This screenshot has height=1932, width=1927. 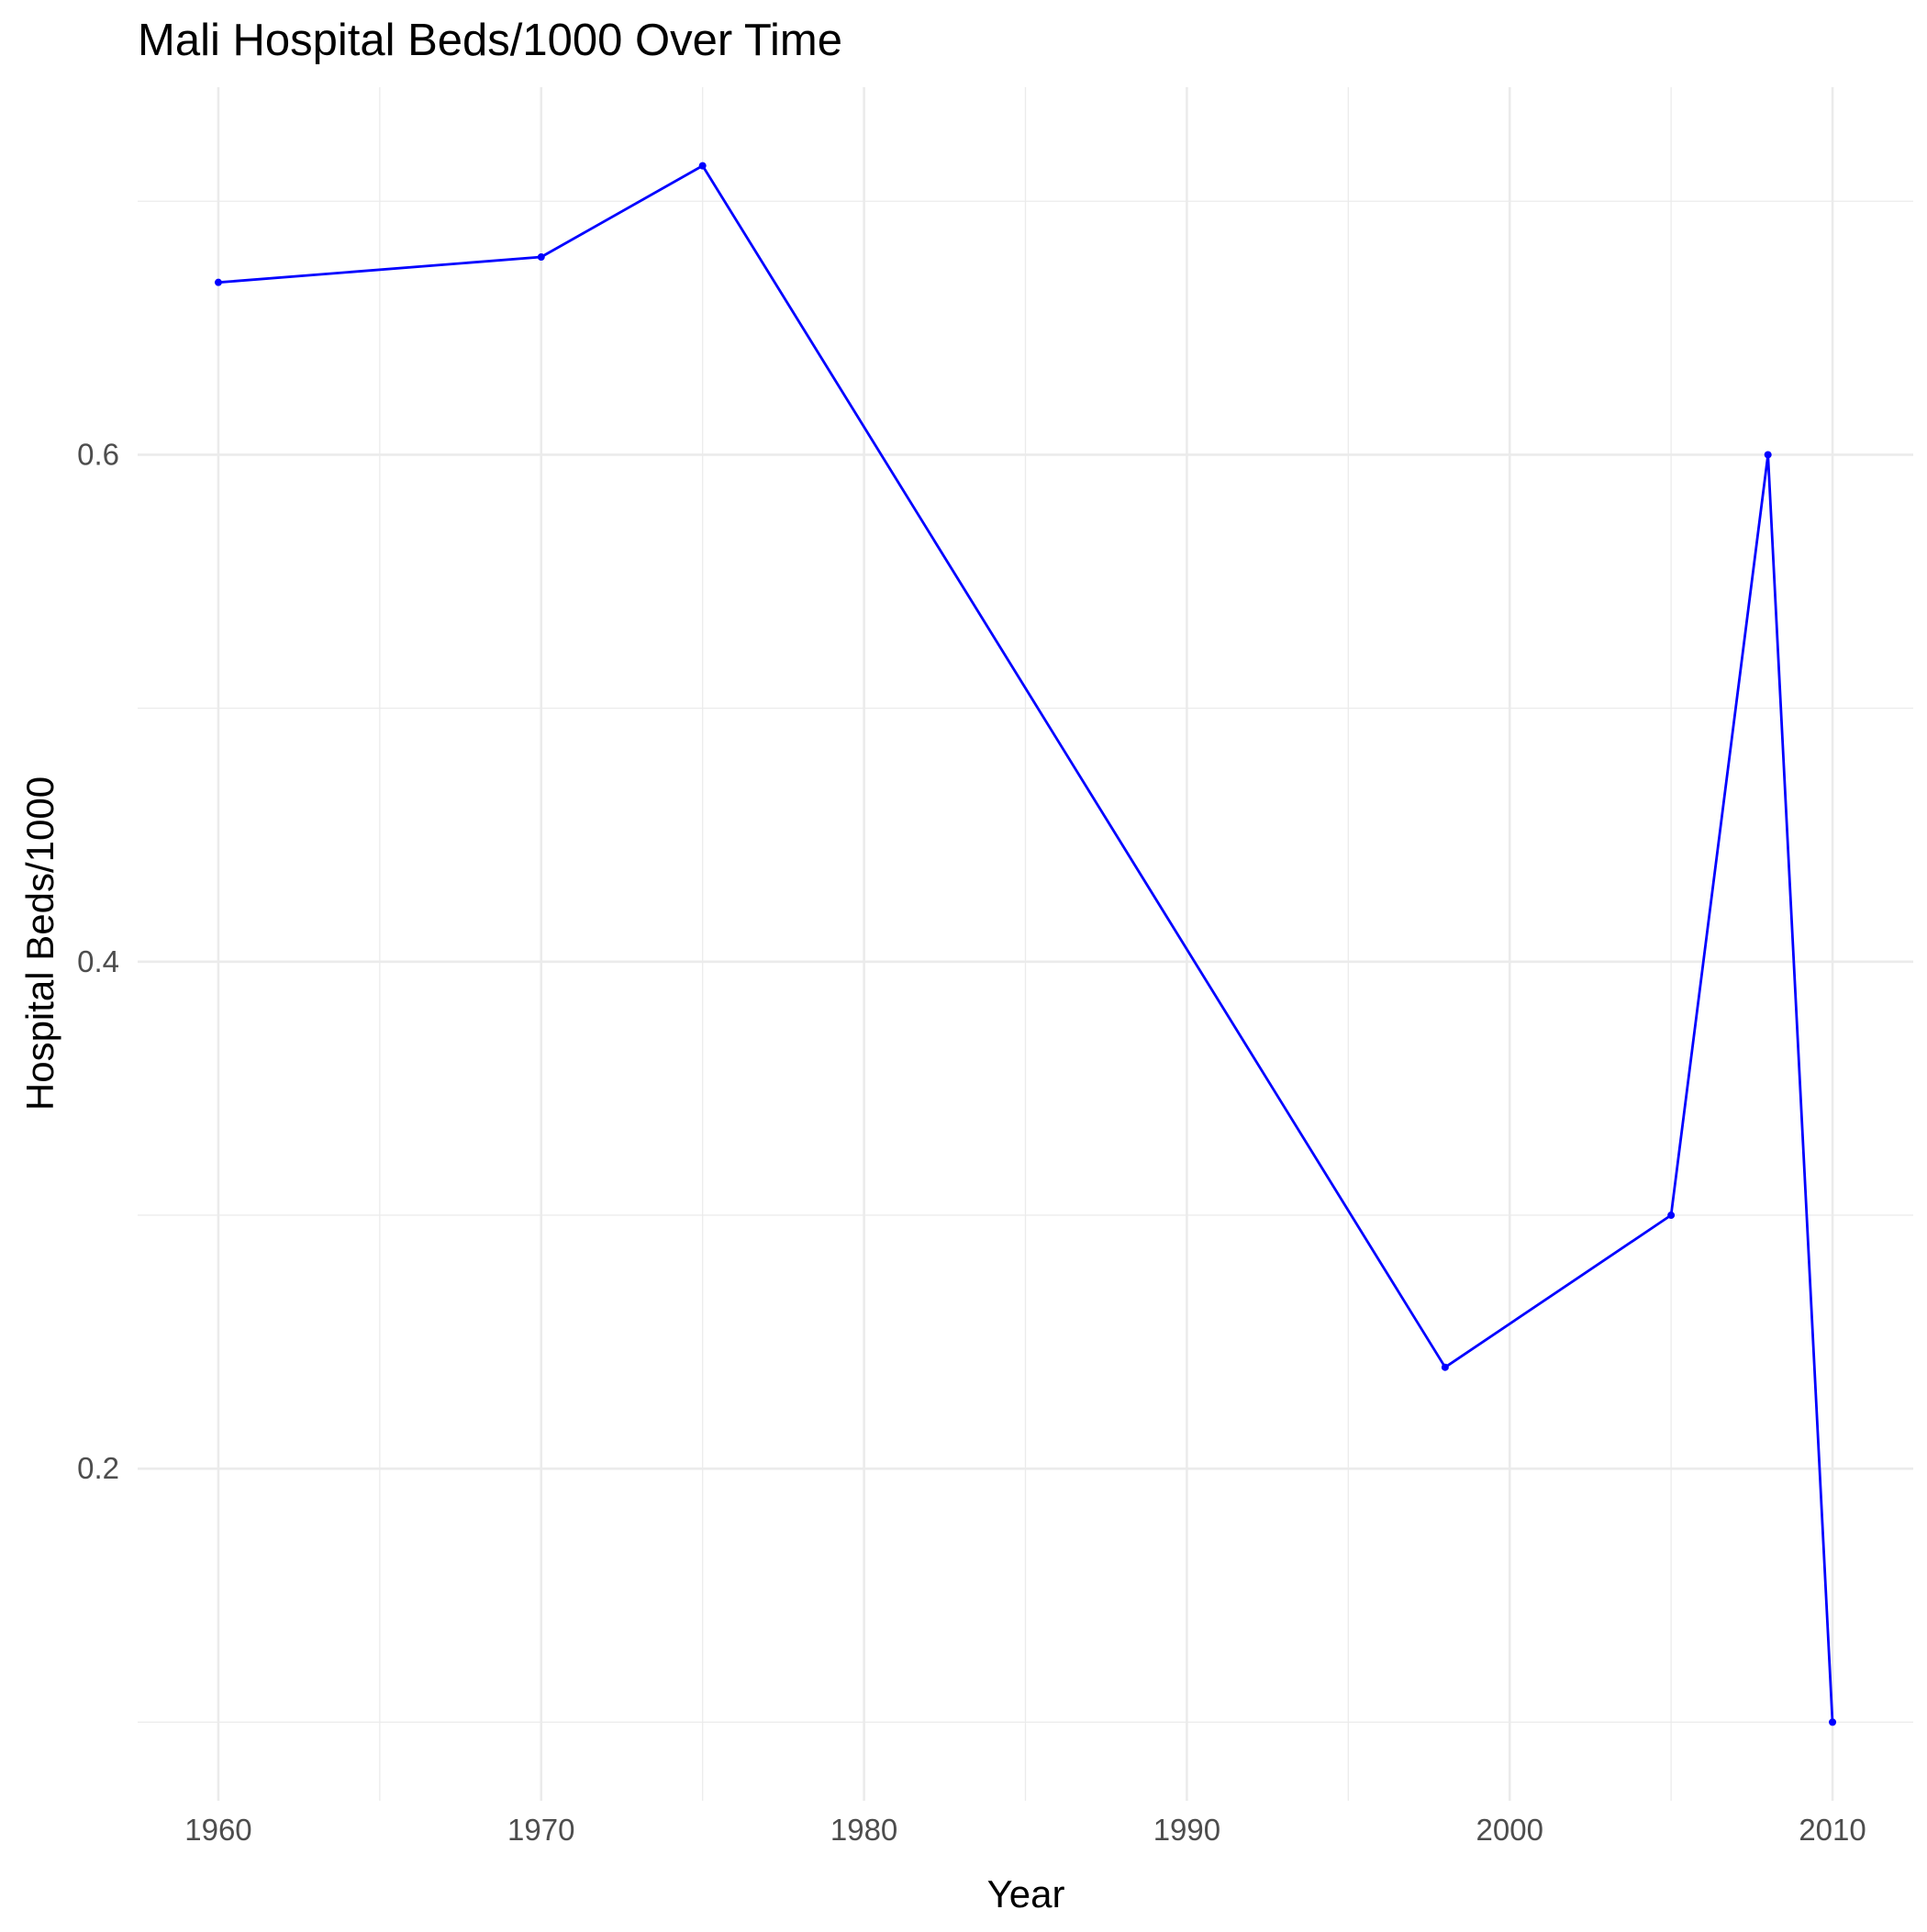 What do you see at coordinates (98, 454) in the screenshot?
I see `y-tick-label: 0.6` at bounding box center [98, 454].